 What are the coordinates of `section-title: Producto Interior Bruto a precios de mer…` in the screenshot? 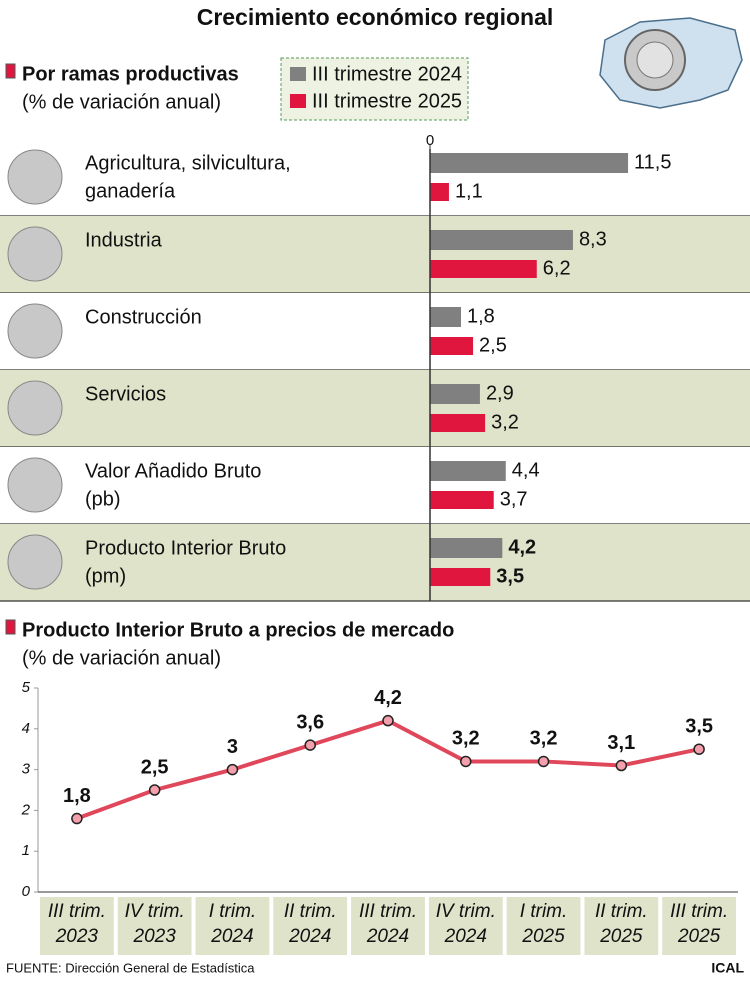 It's located at (238, 630).